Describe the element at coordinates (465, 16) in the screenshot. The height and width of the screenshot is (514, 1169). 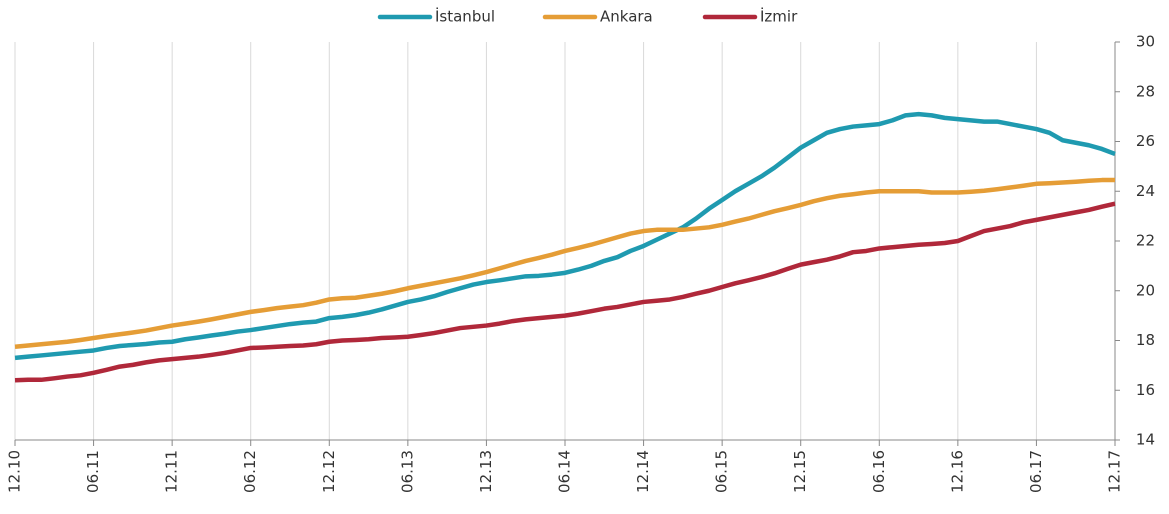
I see `legend-label: İstanbul` at that location.